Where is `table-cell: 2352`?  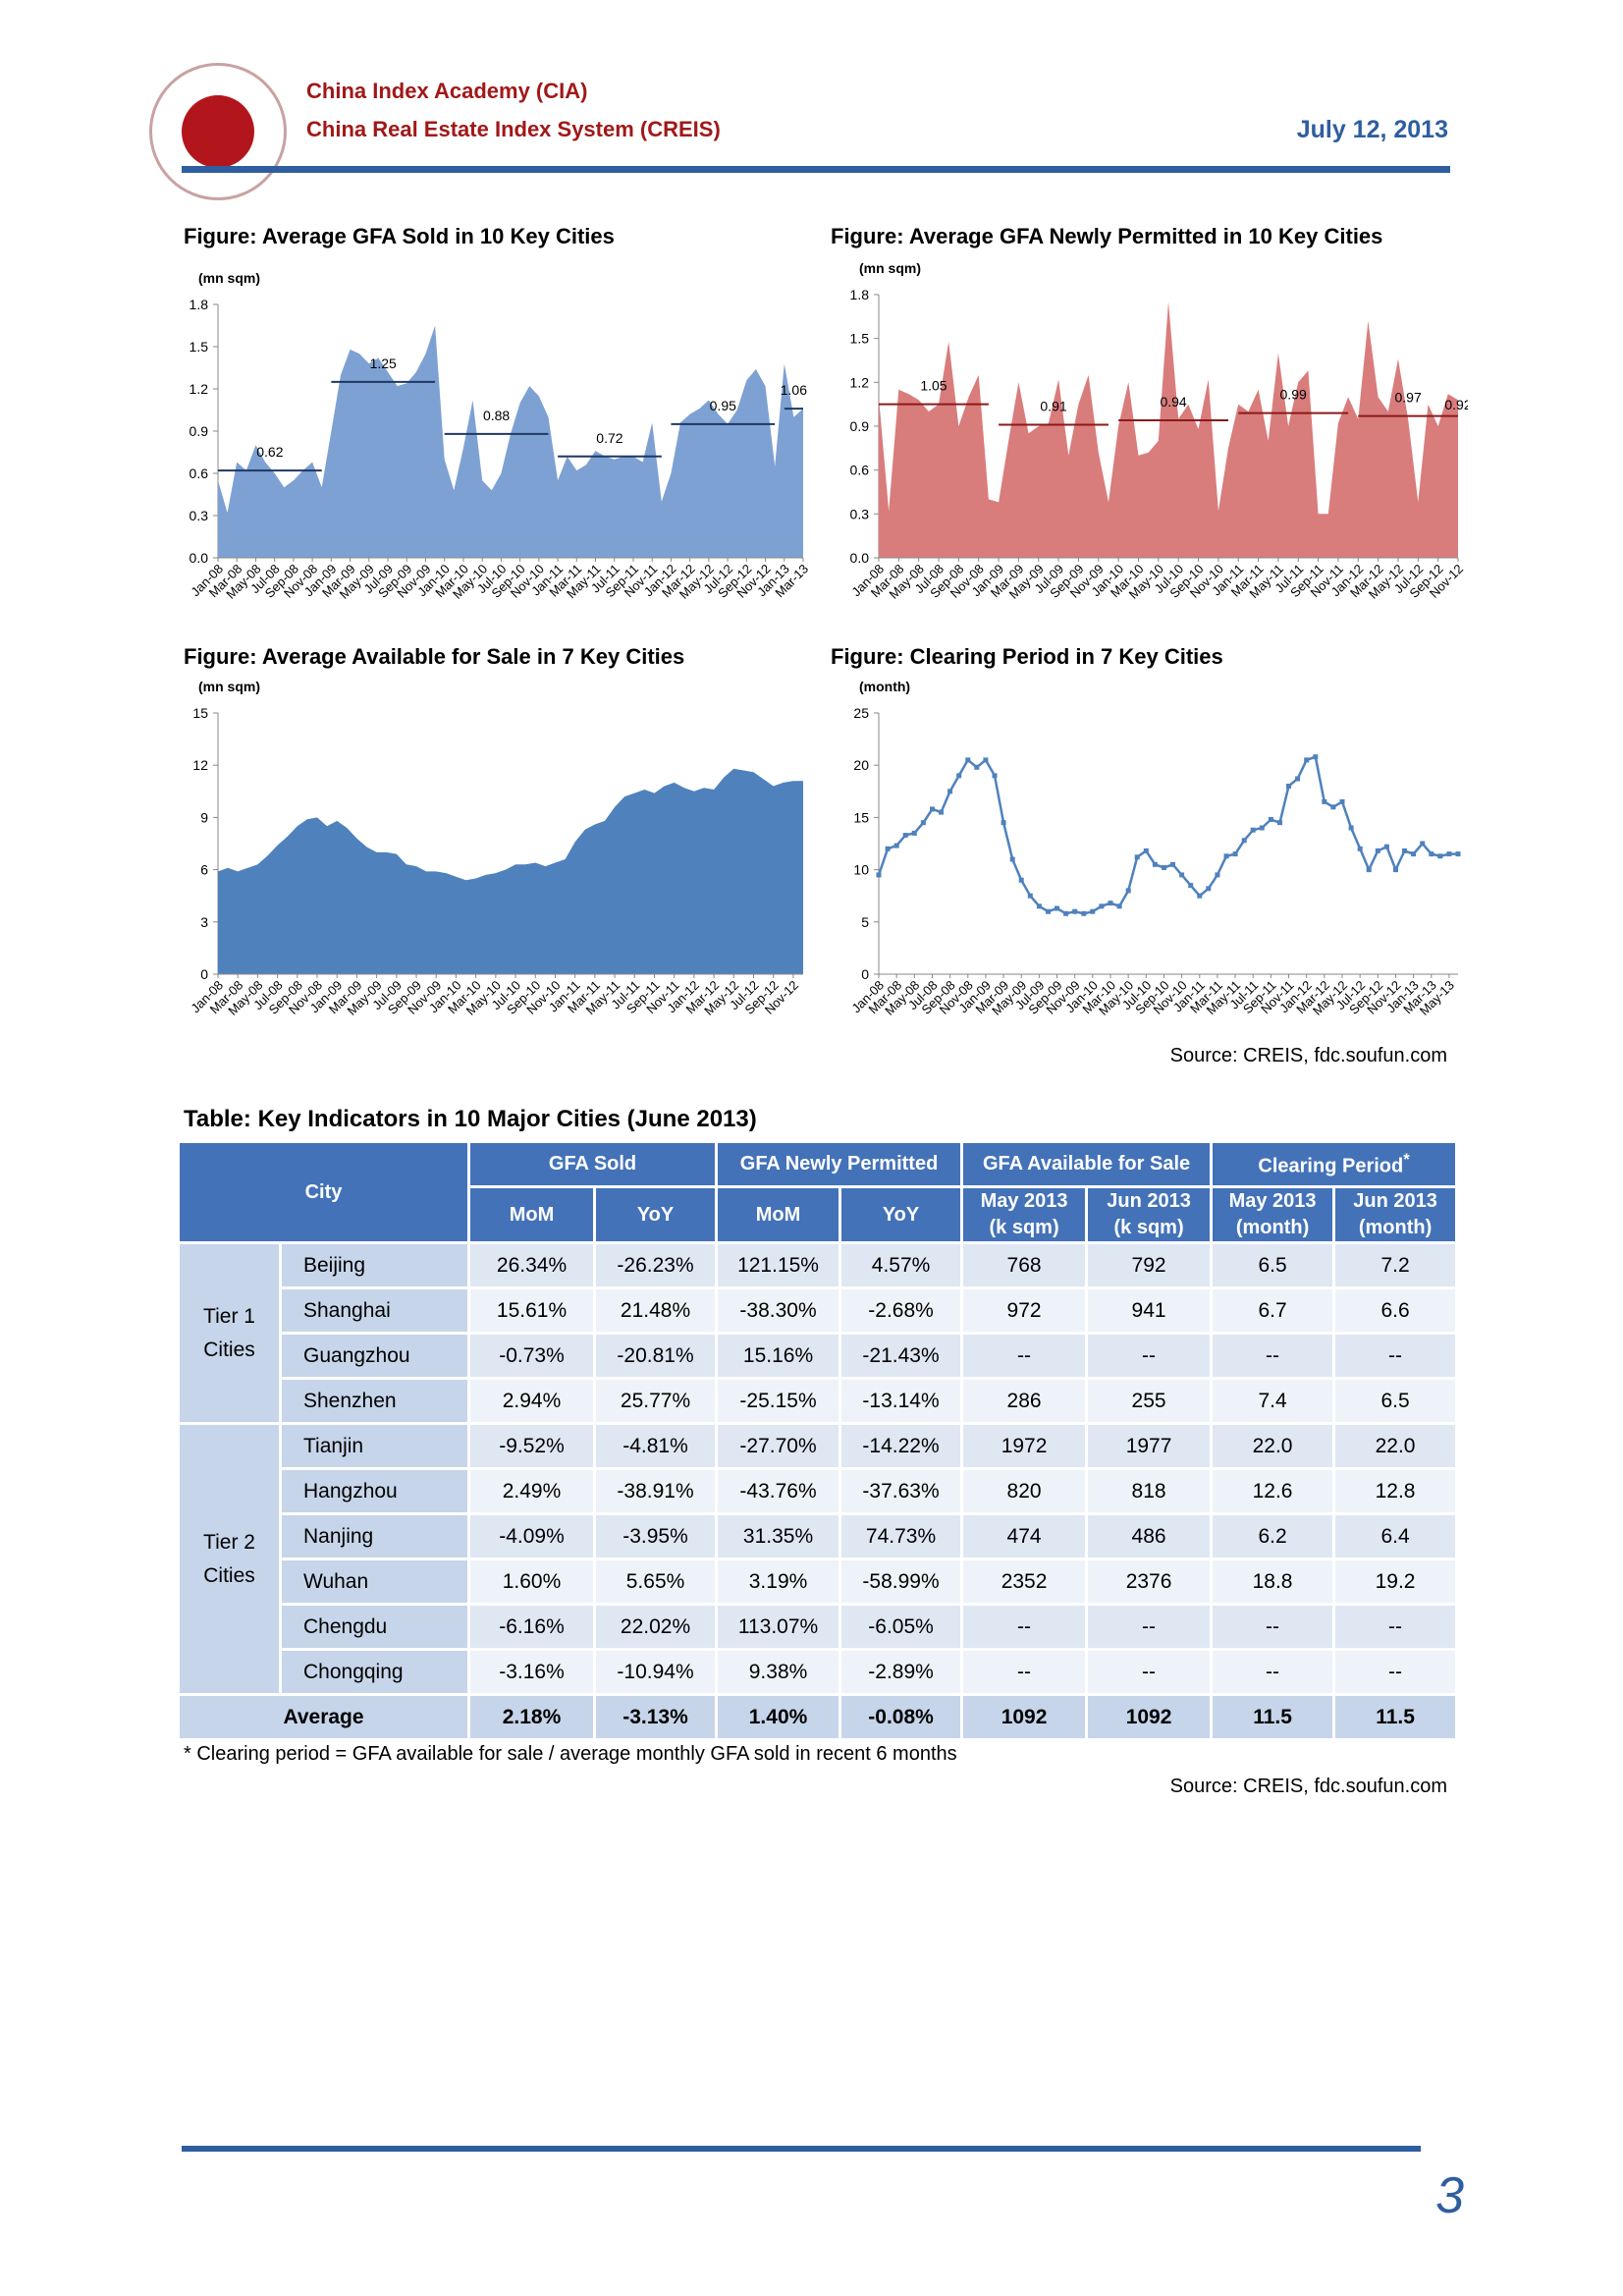 table-cell: 2352 is located at coordinates (1024, 1582).